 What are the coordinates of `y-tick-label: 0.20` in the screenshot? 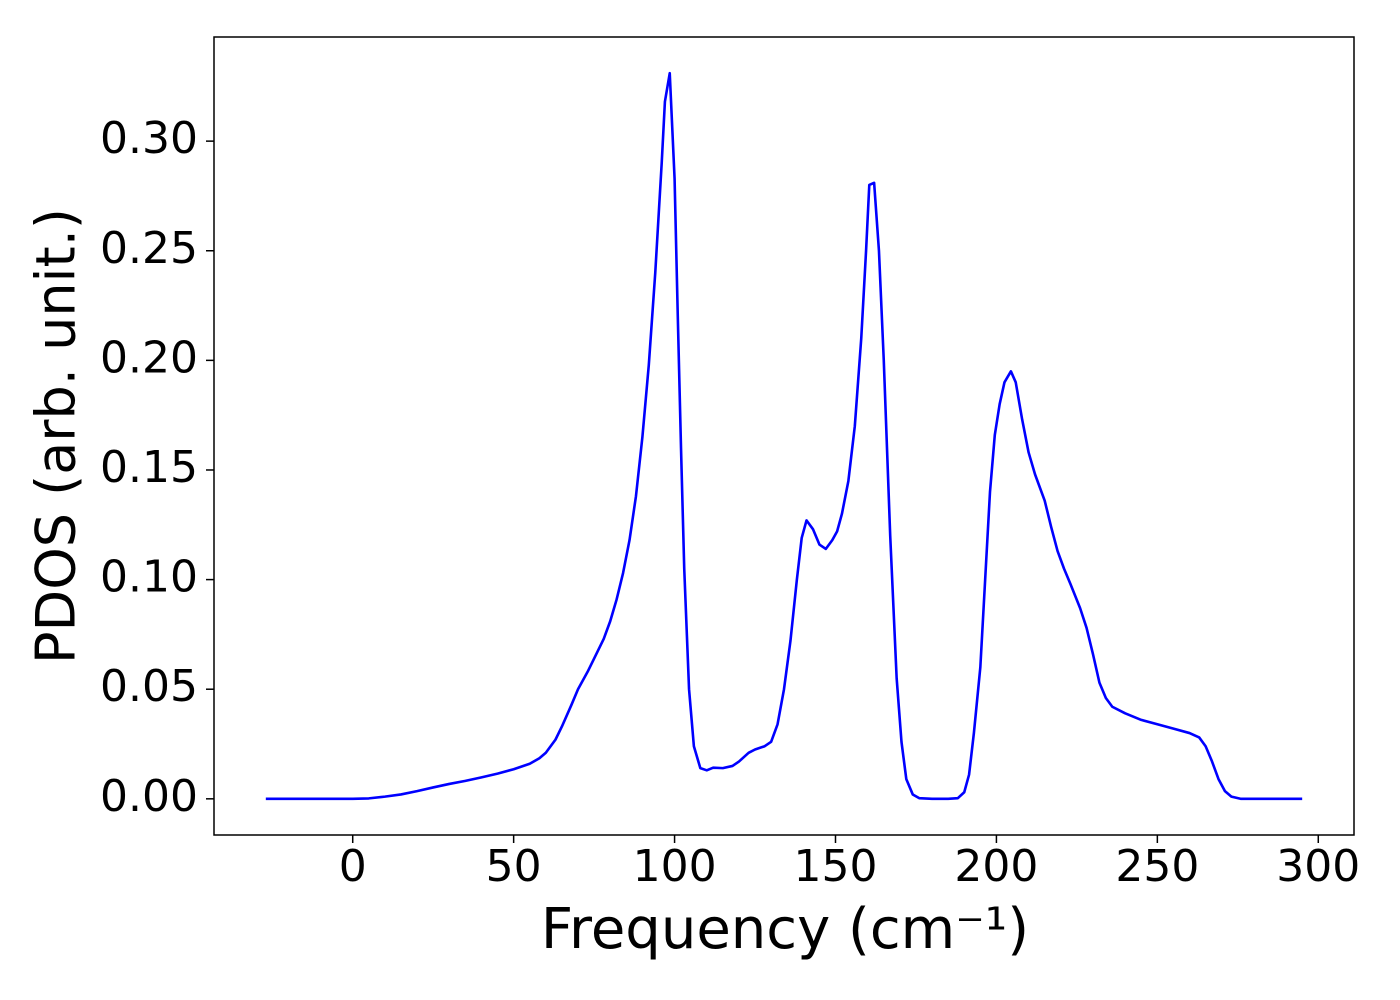 It's located at (149, 357).